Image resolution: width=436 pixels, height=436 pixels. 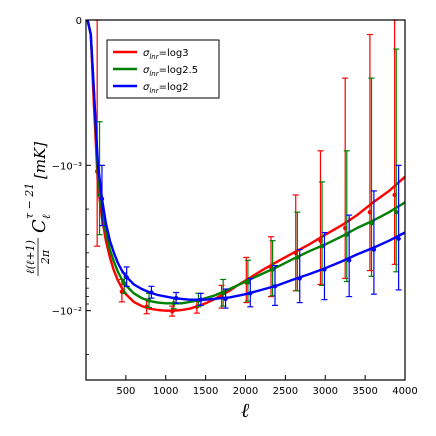 I want to click on y-label-unit: [mK], so click(x=40, y=160).